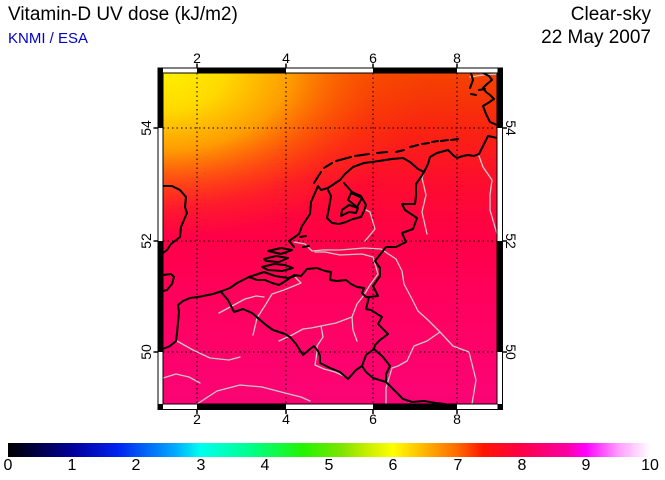  What do you see at coordinates (197, 58) in the screenshot?
I see `x-tick-top-2: 2` at bounding box center [197, 58].